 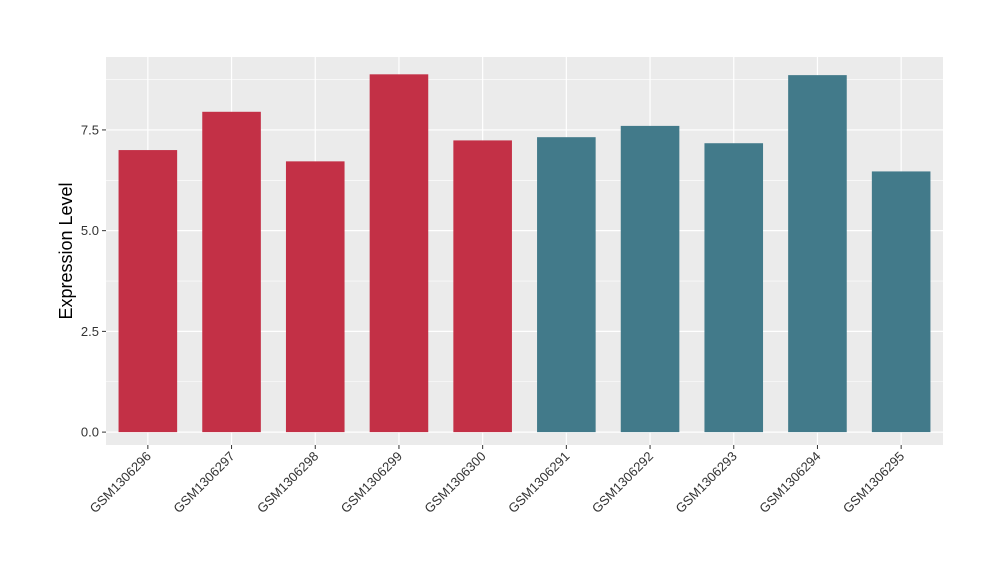 What do you see at coordinates (90, 331) in the screenshot?
I see `y-tick-label: 2.5` at bounding box center [90, 331].